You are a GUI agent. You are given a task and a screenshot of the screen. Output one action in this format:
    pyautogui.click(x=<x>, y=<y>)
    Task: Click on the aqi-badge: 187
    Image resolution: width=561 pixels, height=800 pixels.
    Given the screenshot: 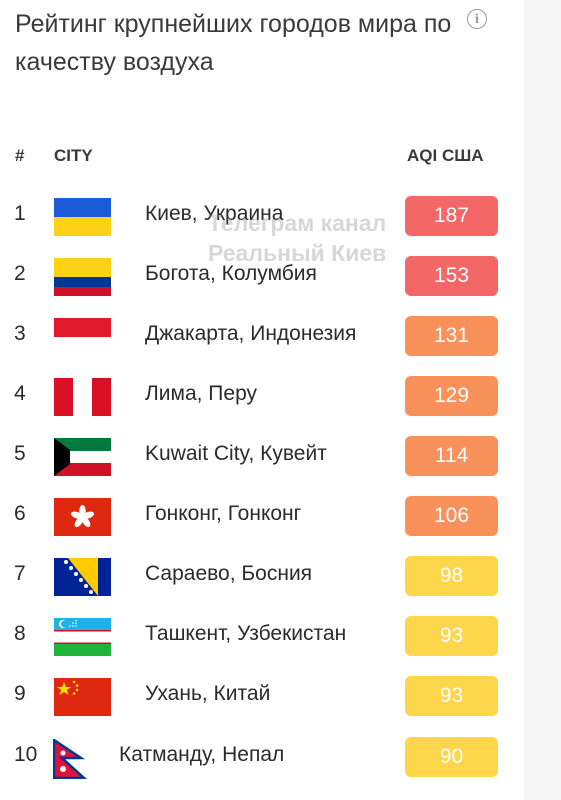 What is the action you would take?
    pyautogui.click(x=451, y=216)
    